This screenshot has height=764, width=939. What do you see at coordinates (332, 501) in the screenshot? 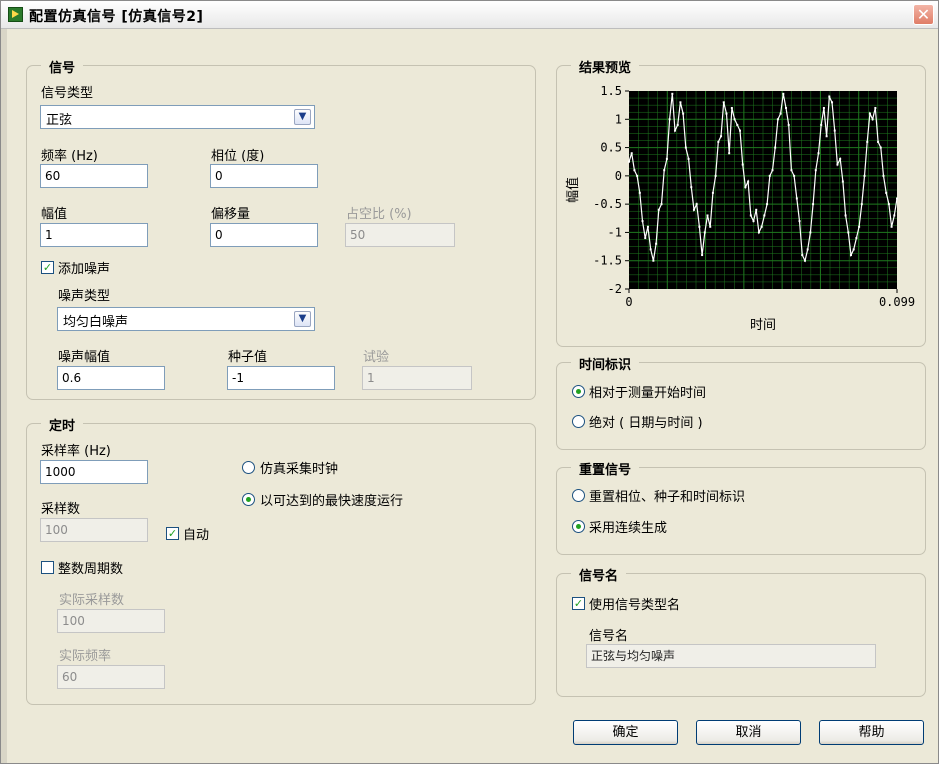
I see `fastest-label: 以可达到的最快速度运行` at bounding box center [332, 501].